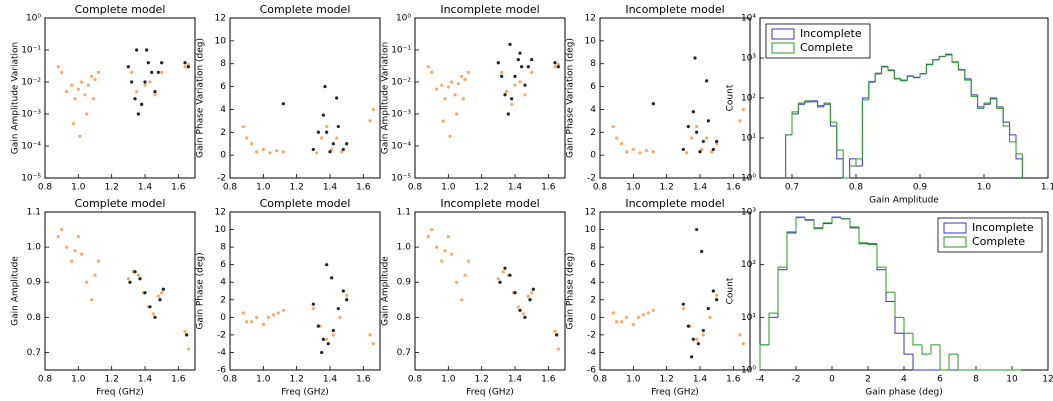 The image size is (1053, 401). Describe the element at coordinates (976, 380) in the screenshot. I see `x-tick-label: 8` at that location.